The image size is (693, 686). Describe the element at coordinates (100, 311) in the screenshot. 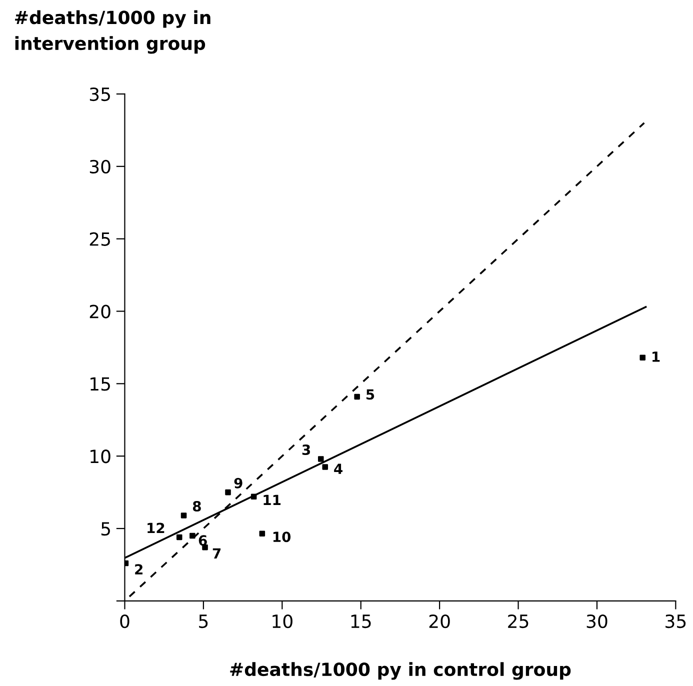

I see `y-tick-label: 20` at that location.